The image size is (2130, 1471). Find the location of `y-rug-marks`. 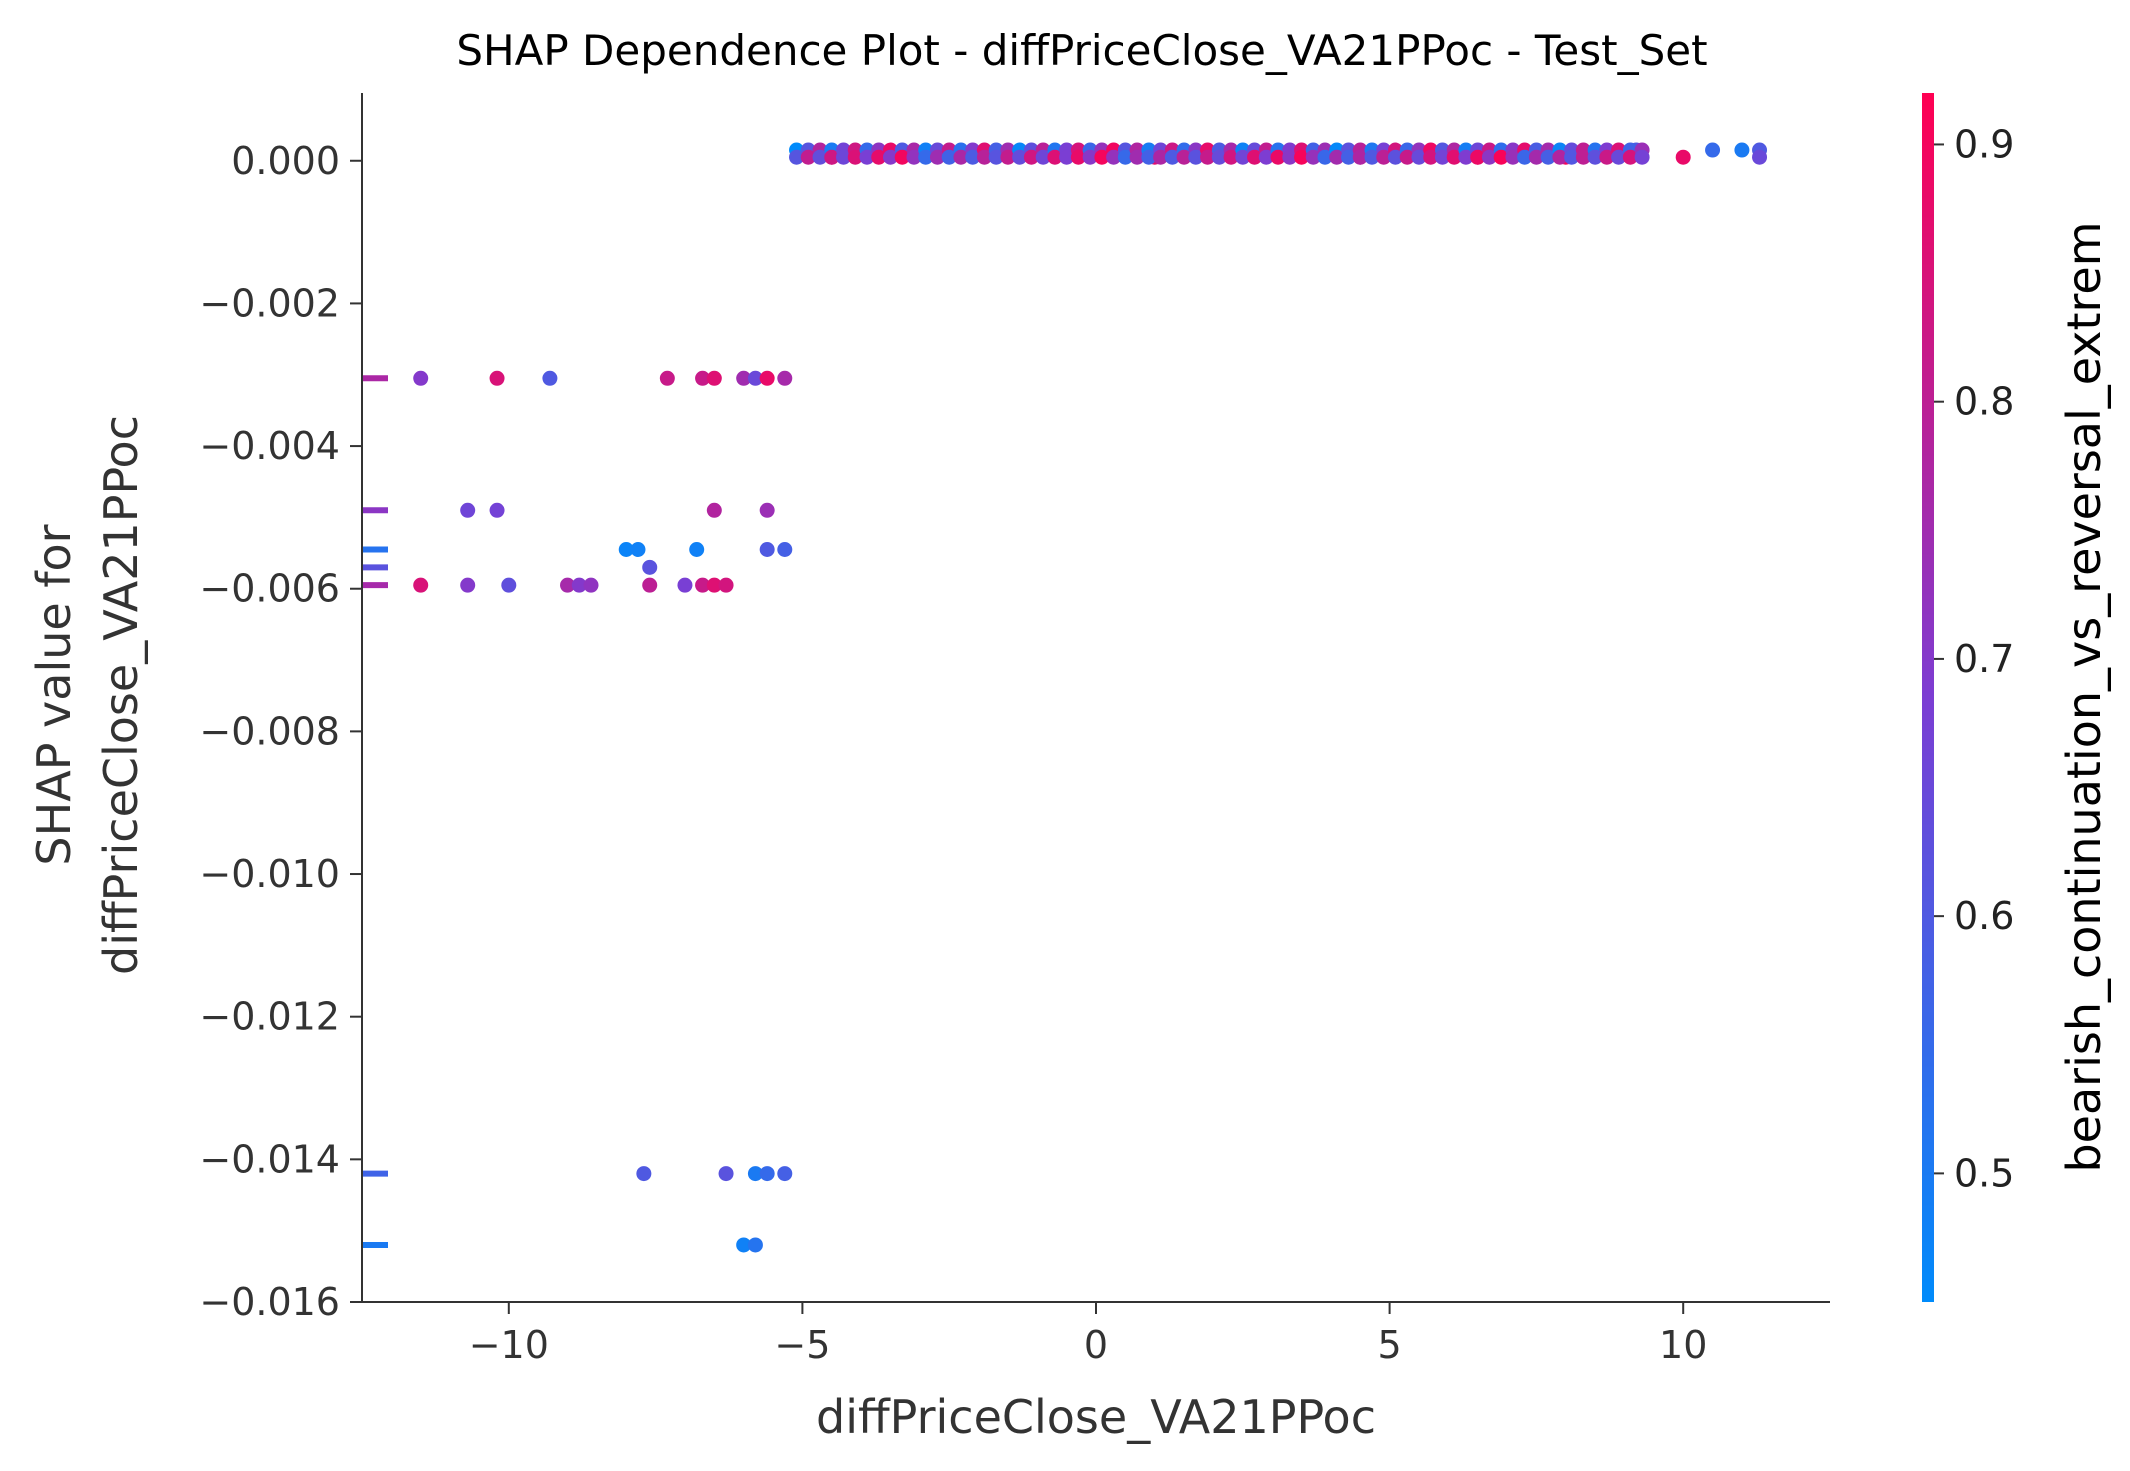

y-rug-marks is located at coordinates (375, 811).